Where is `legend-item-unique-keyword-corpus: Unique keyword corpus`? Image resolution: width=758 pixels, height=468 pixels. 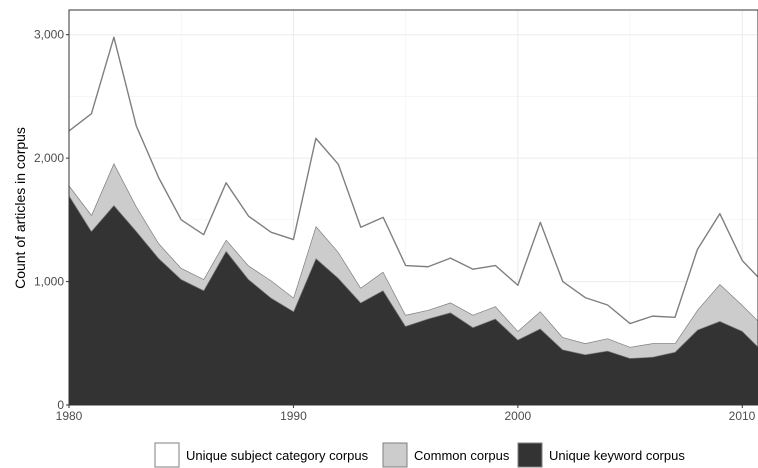
legend-item-unique-keyword-corpus: Unique keyword corpus is located at coordinates (601, 455).